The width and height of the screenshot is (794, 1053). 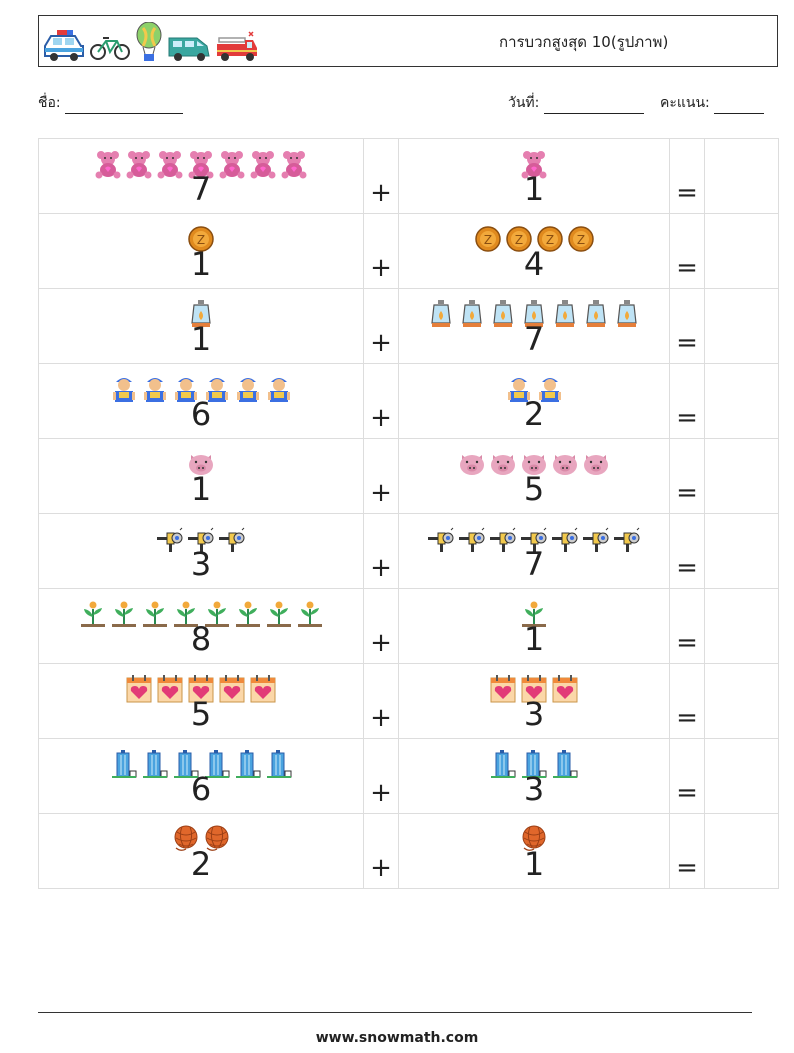 I want to click on addend-a-cell: 1, so click(x=201, y=326).